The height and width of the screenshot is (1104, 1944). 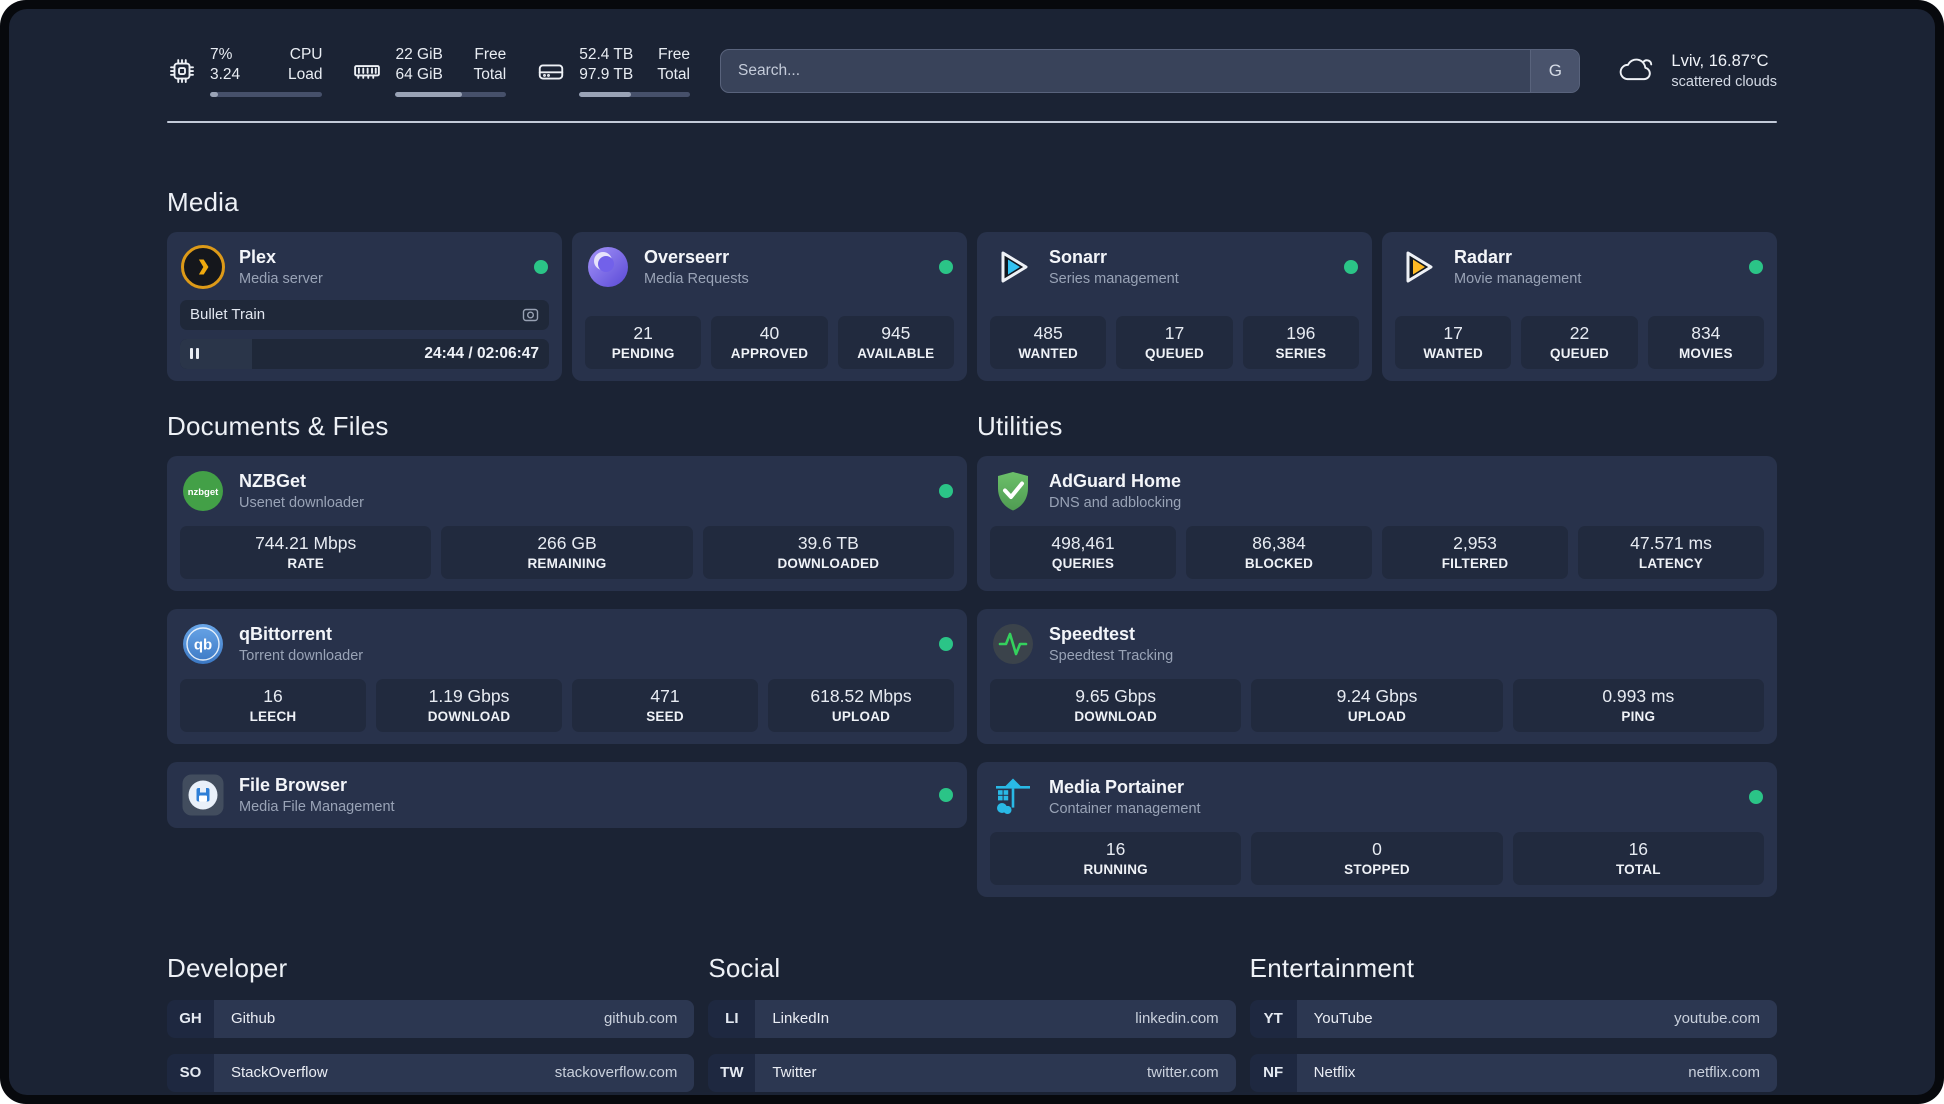 I want to click on stat-value: 9.65 Gbps, so click(x=1116, y=695).